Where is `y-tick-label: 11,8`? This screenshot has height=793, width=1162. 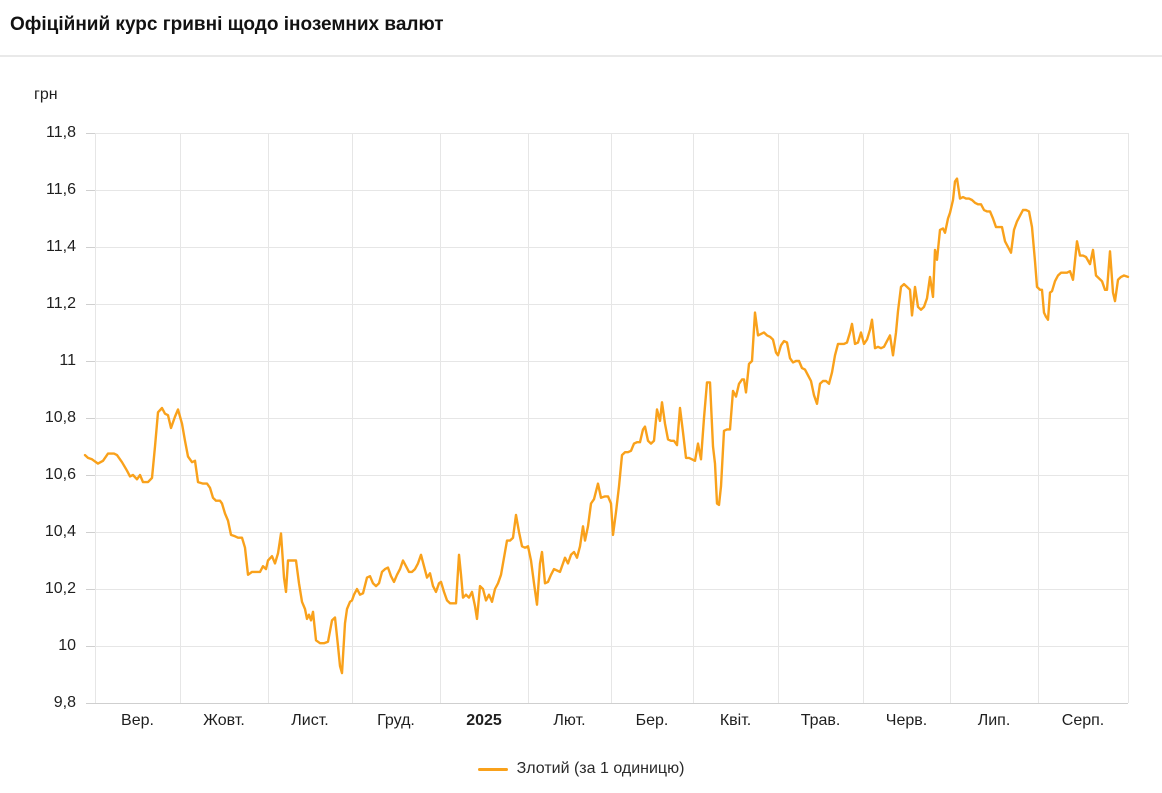
y-tick-label: 11,8 is located at coordinates (61, 132).